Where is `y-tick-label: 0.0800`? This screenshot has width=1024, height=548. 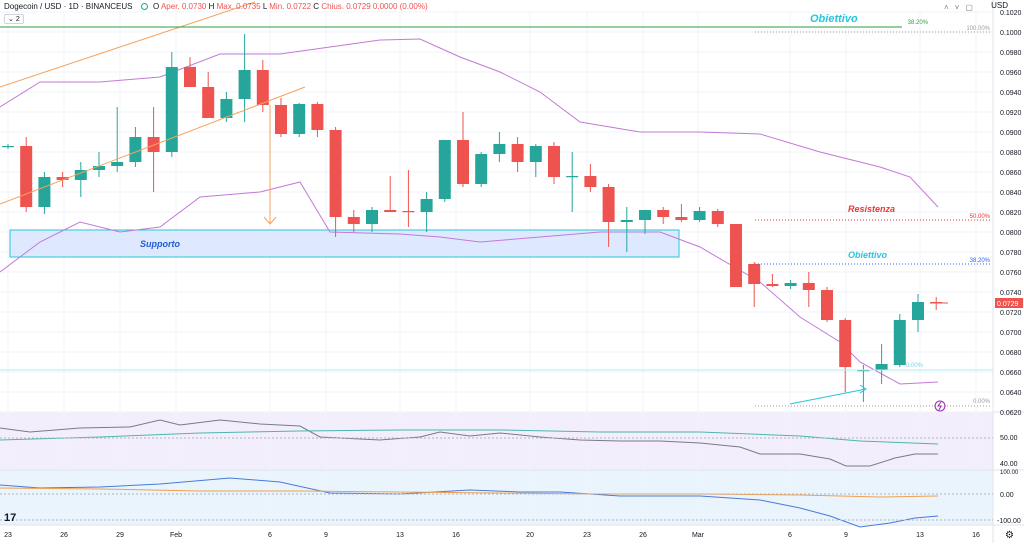
y-tick-label: 0.0800 is located at coordinates (1011, 233).